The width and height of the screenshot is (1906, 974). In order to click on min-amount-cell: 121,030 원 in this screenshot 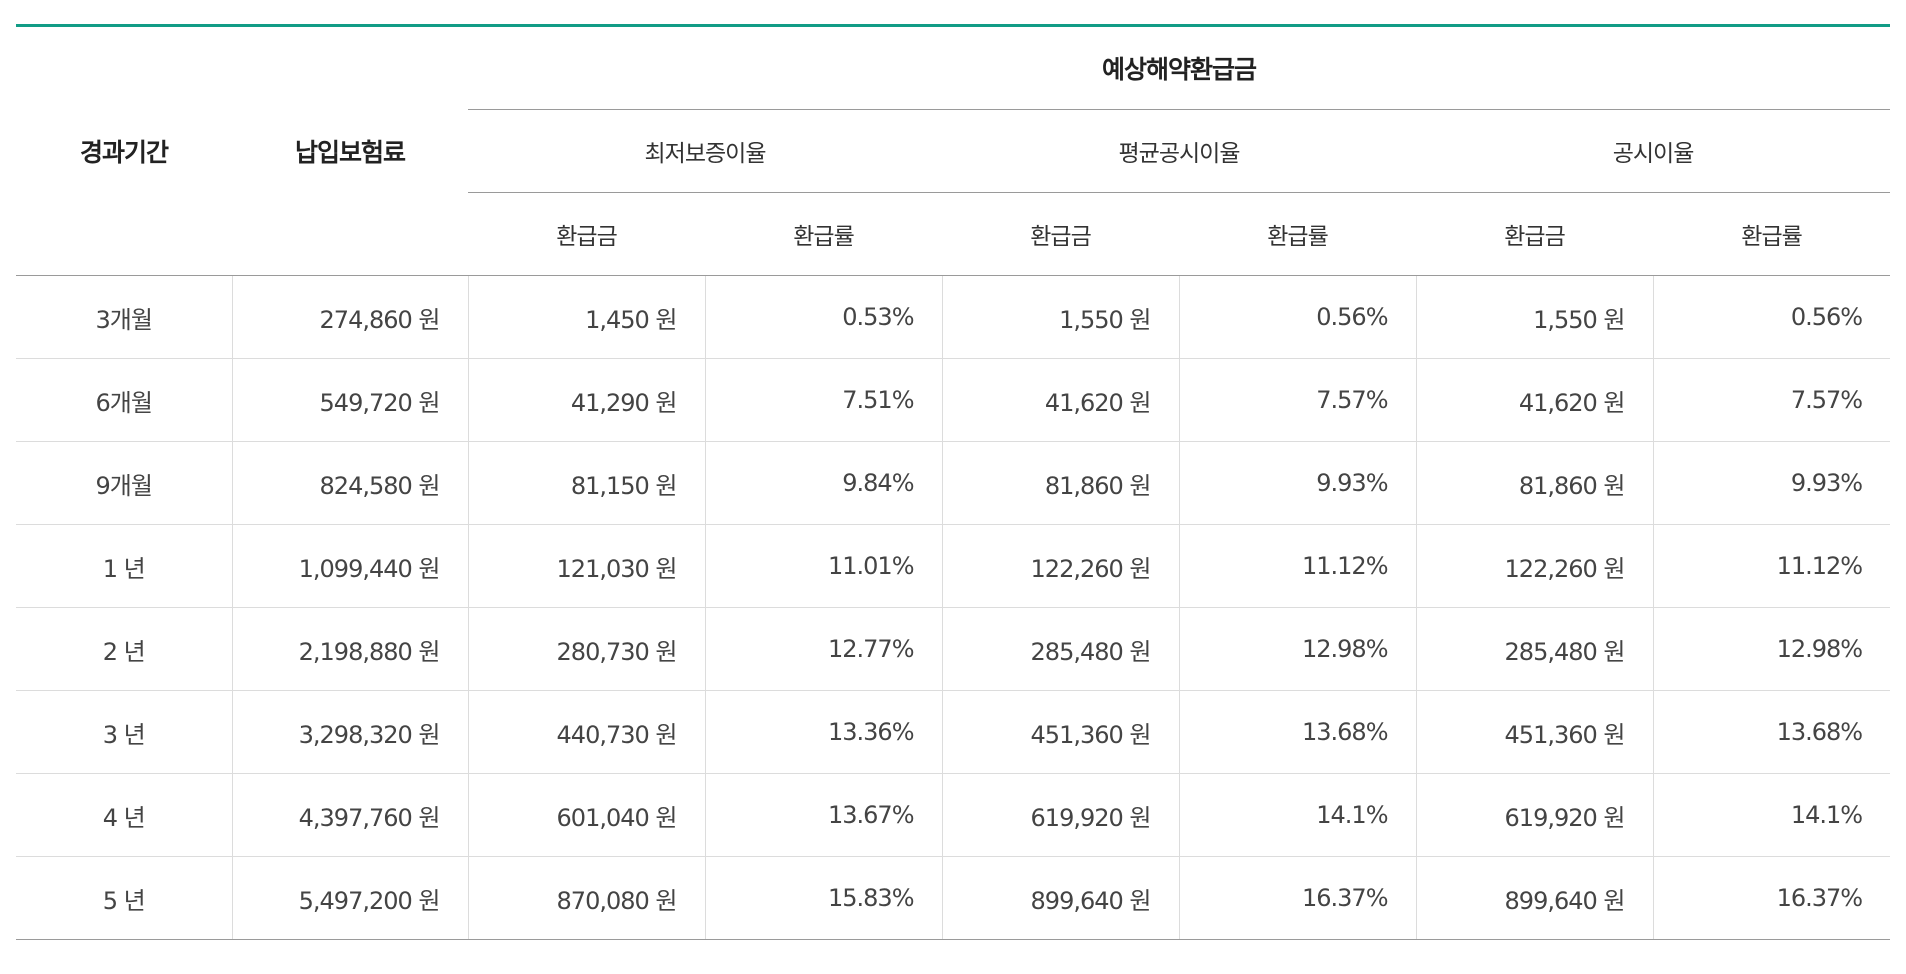, I will do `click(586, 566)`.